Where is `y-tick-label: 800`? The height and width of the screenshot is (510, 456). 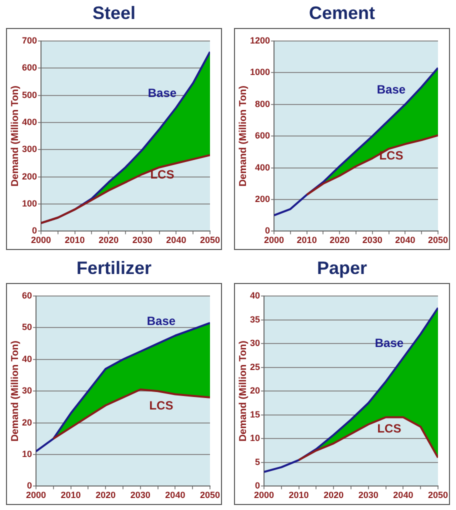 y-tick-label: 800 is located at coordinates (262, 103).